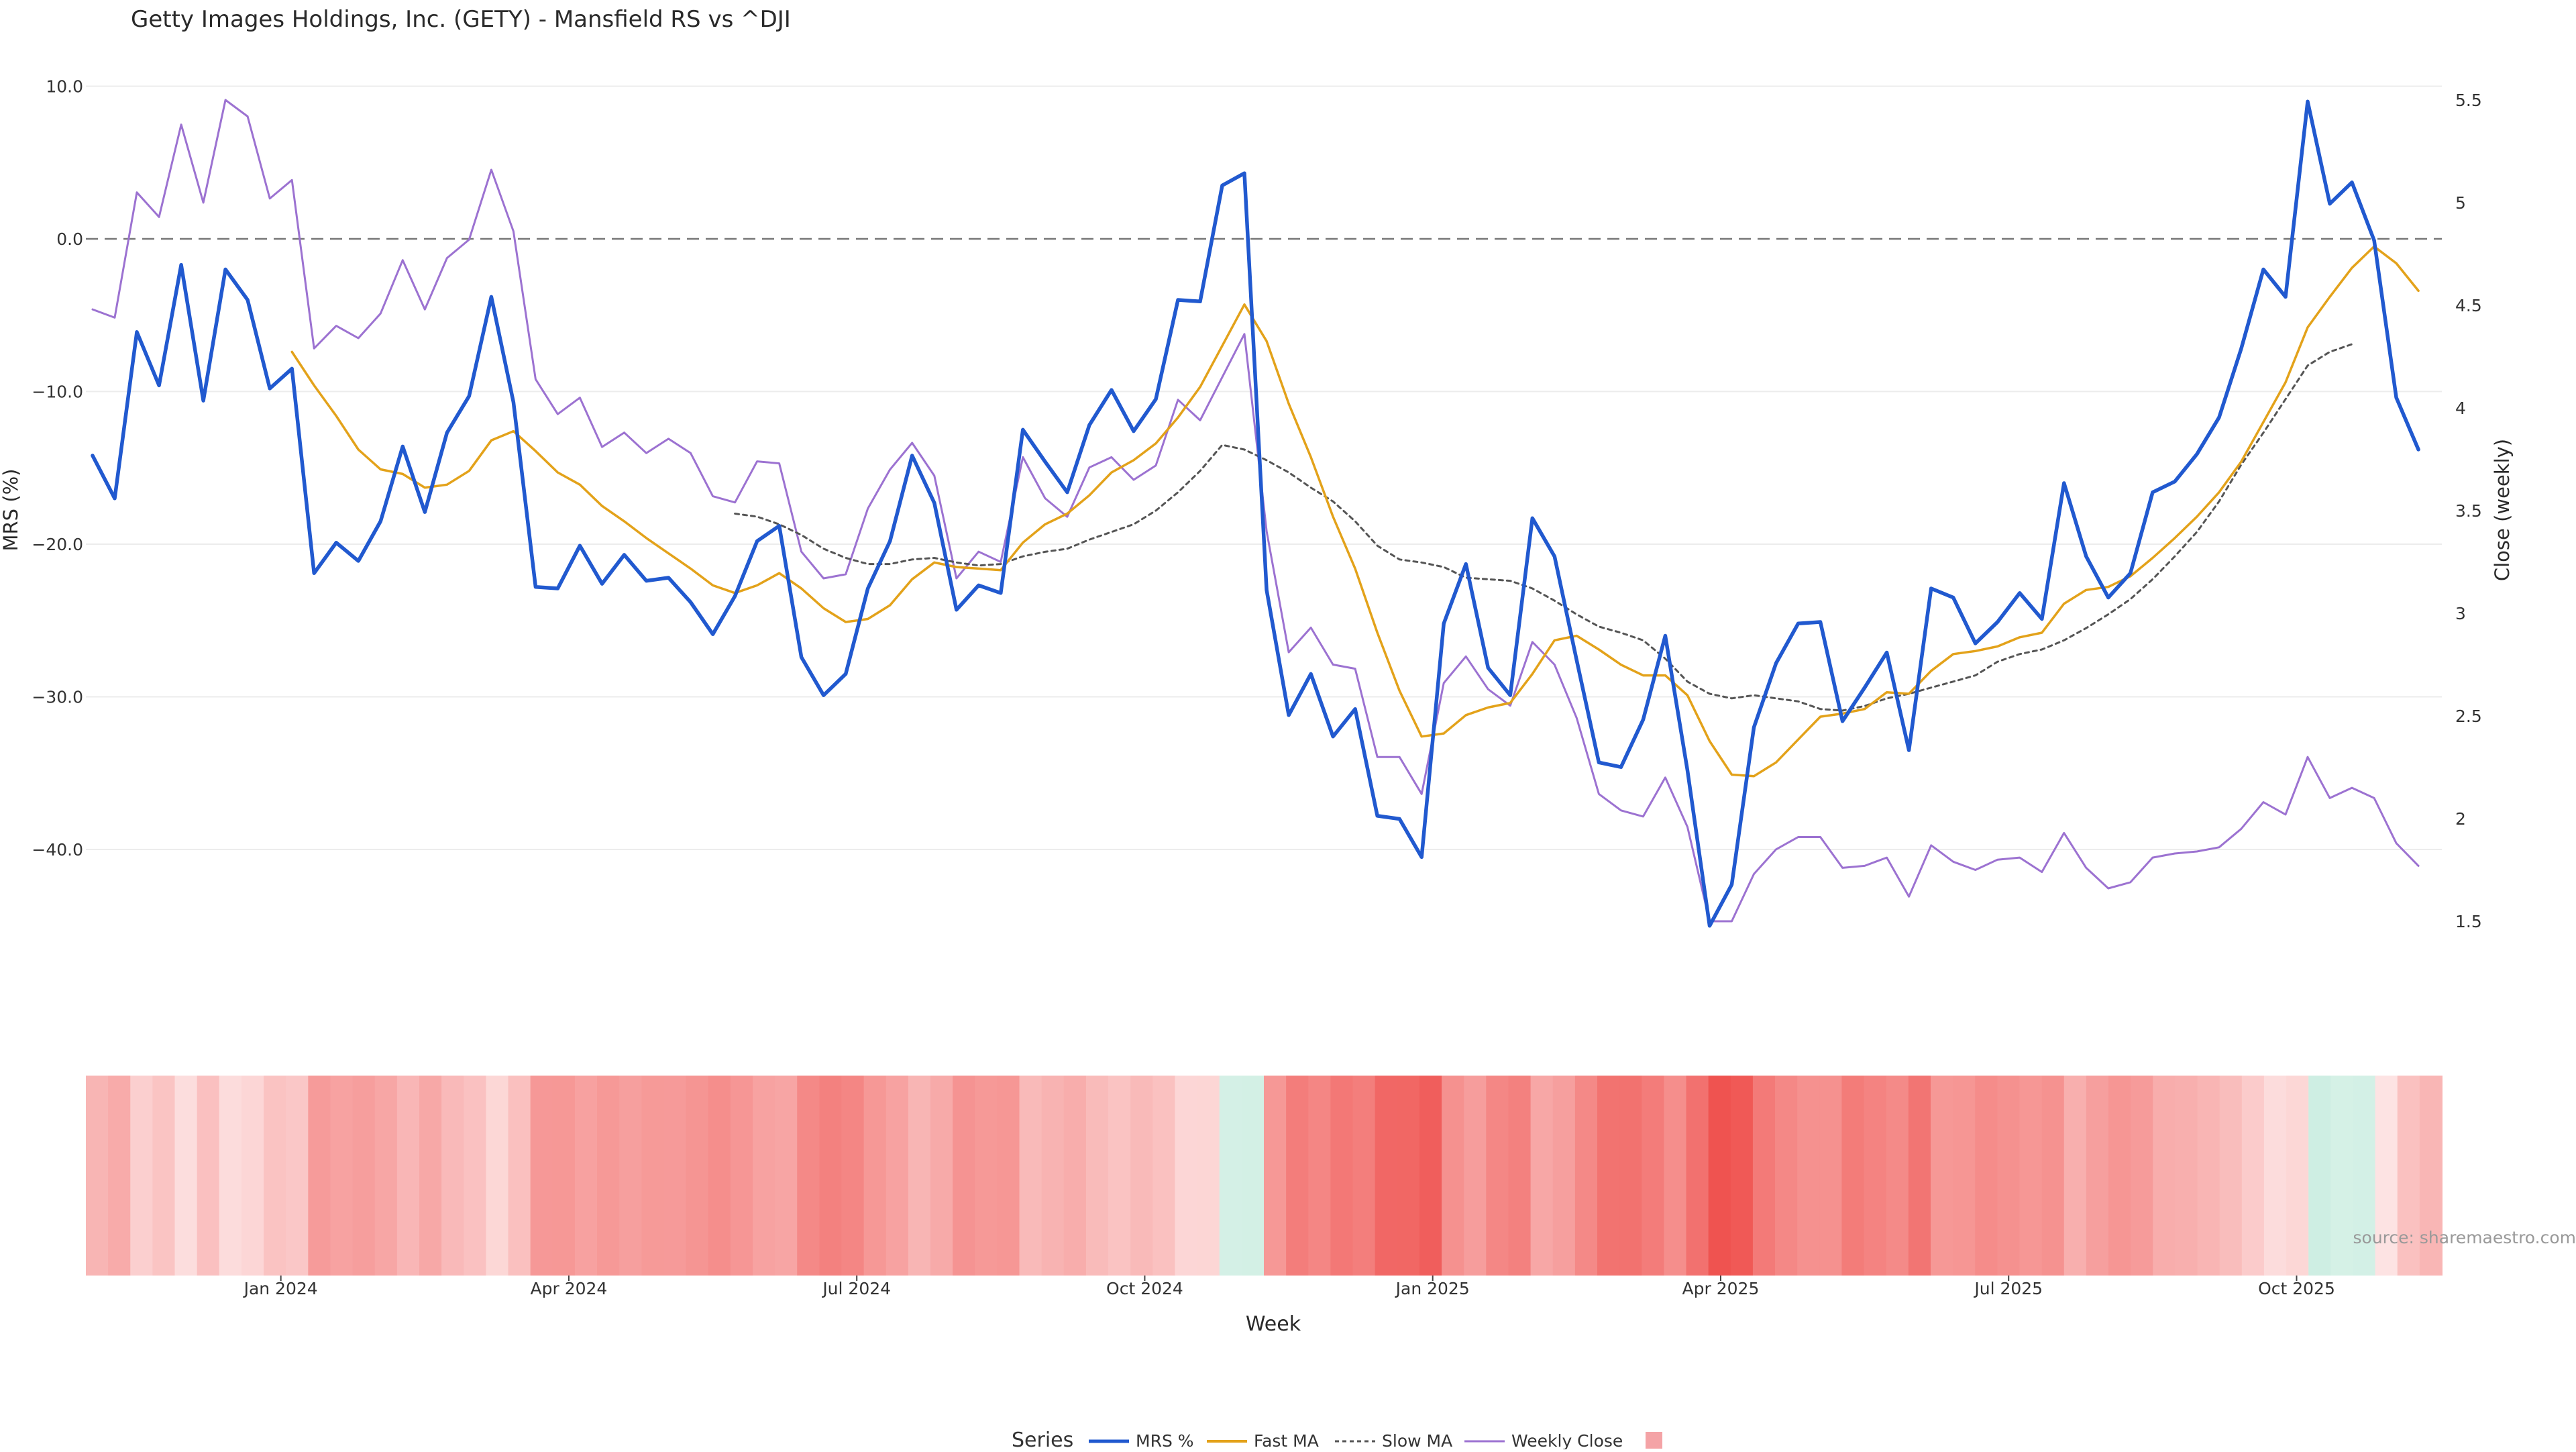 This screenshot has width=2576, height=1452. Describe the element at coordinates (2468, 100) in the screenshot. I see `y-right-tick-label: 5.5` at that location.